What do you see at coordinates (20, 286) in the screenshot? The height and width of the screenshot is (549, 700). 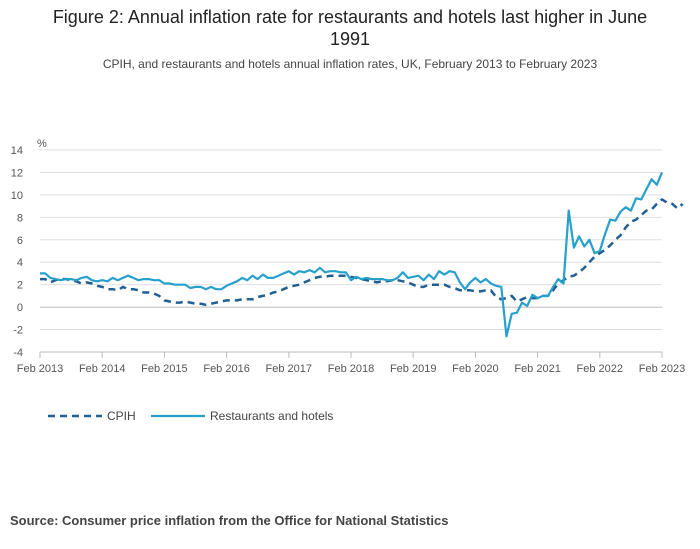 I see `y-tick-label: 2` at bounding box center [20, 286].